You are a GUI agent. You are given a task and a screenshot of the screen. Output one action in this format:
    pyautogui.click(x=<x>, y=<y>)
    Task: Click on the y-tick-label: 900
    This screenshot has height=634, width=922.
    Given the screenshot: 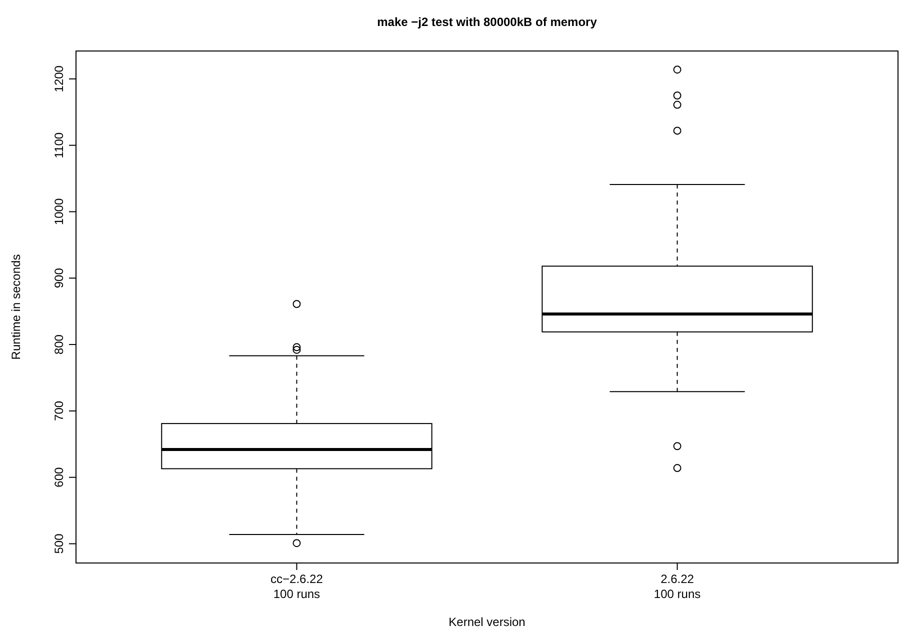 What is the action you would take?
    pyautogui.click(x=59, y=278)
    